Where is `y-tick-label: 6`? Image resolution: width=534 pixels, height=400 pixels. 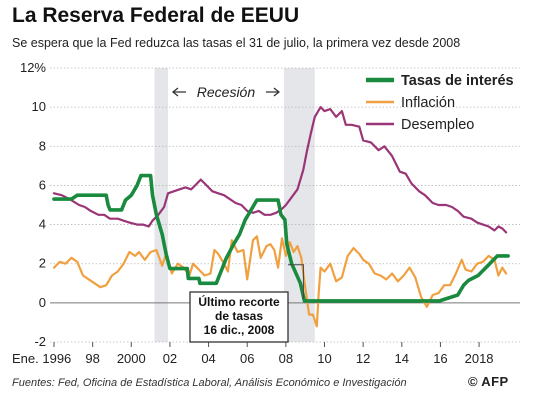
y-tick-label: 6 is located at coordinates (42, 184).